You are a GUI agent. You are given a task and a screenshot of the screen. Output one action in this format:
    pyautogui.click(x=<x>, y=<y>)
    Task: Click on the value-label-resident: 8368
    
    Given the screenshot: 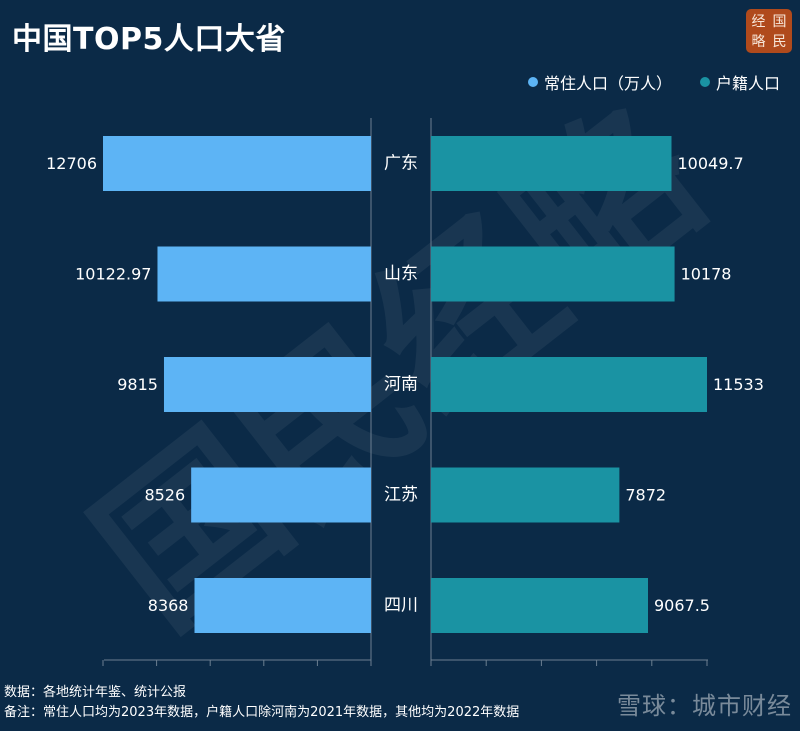 What is the action you would take?
    pyautogui.click(x=168, y=605)
    